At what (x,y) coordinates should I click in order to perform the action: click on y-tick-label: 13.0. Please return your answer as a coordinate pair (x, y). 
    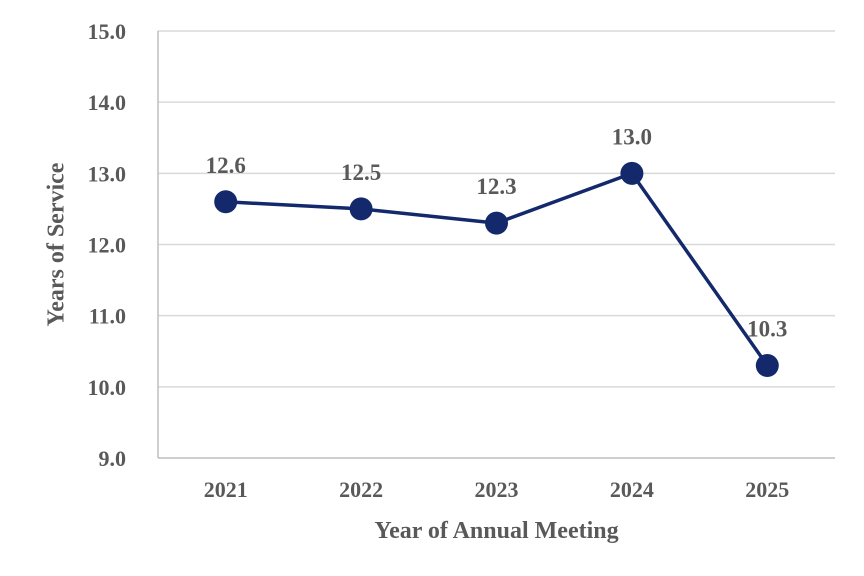
    Looking at the image, I should click on (107, 173).